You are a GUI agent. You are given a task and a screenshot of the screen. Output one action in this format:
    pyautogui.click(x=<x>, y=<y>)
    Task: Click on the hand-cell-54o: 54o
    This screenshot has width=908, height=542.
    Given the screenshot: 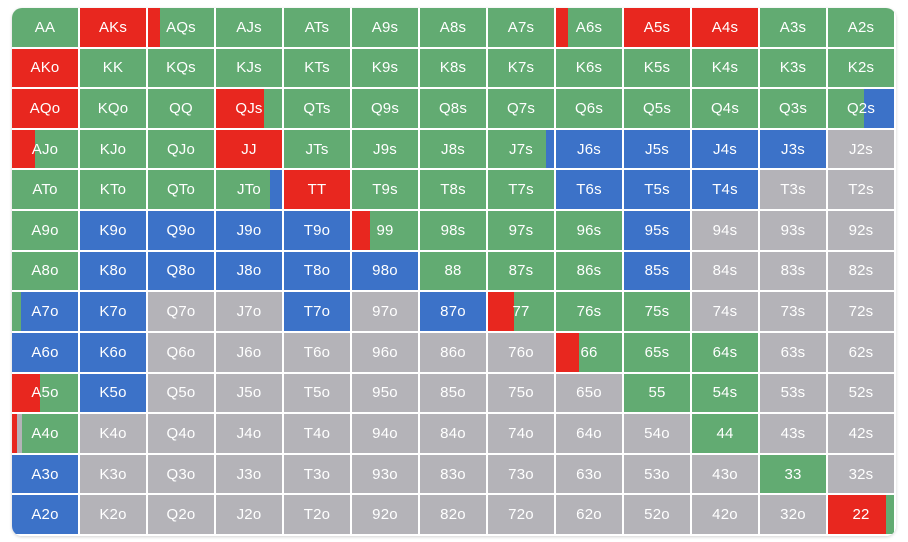 What is the action you would take?
    pyautogui.click(x=658, y=434)
    